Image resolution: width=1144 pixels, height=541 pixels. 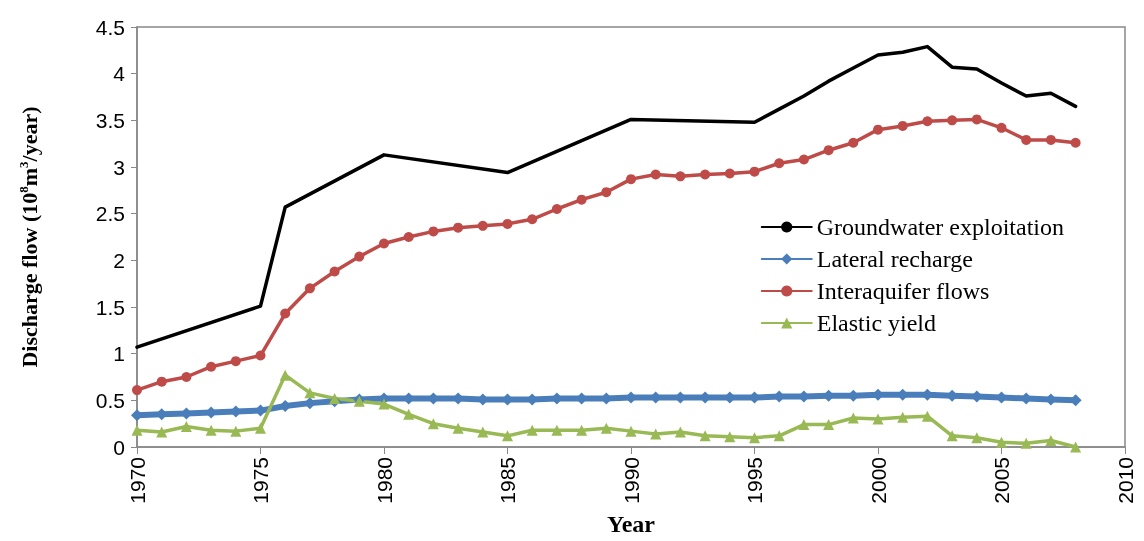 I want to click on x-tick-label: 1990, so click(x=631, y=480).